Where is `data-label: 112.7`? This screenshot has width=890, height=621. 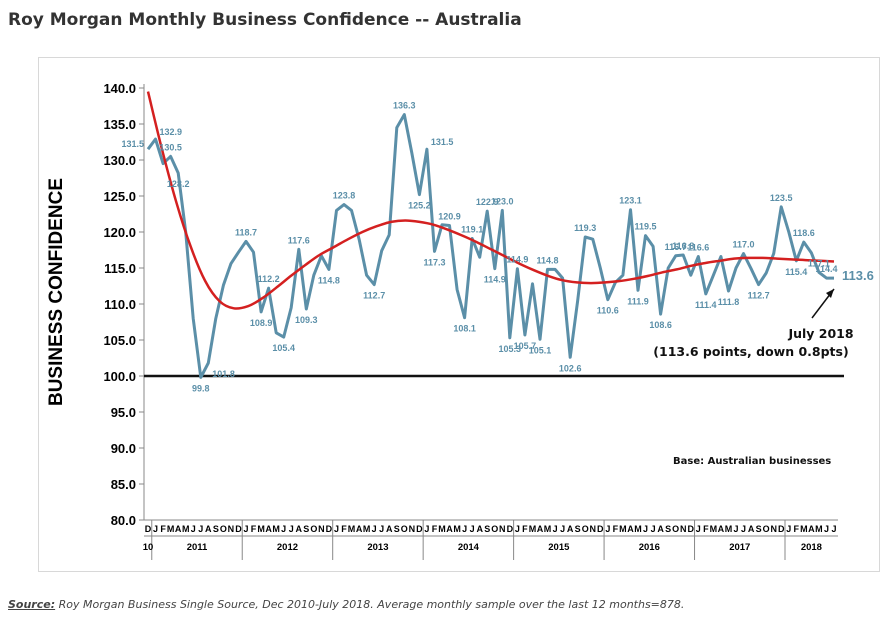 data-label: 112.7 is located at coordinates (759, 296).